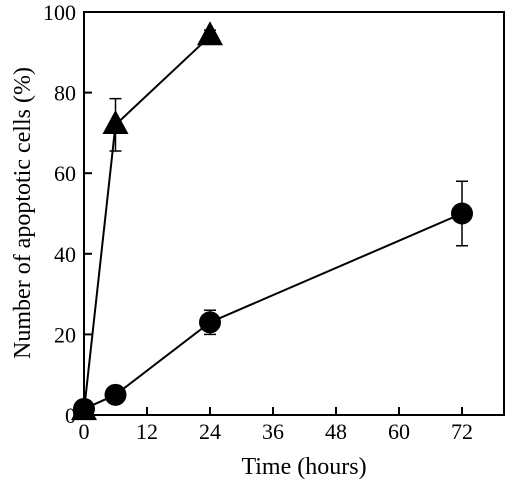 This screenshot has height=485, width=520. What do you see at coordinates (65, 334) in the screenshot?
I see `y-tick-label: 20` at bounding box center [65, 334].